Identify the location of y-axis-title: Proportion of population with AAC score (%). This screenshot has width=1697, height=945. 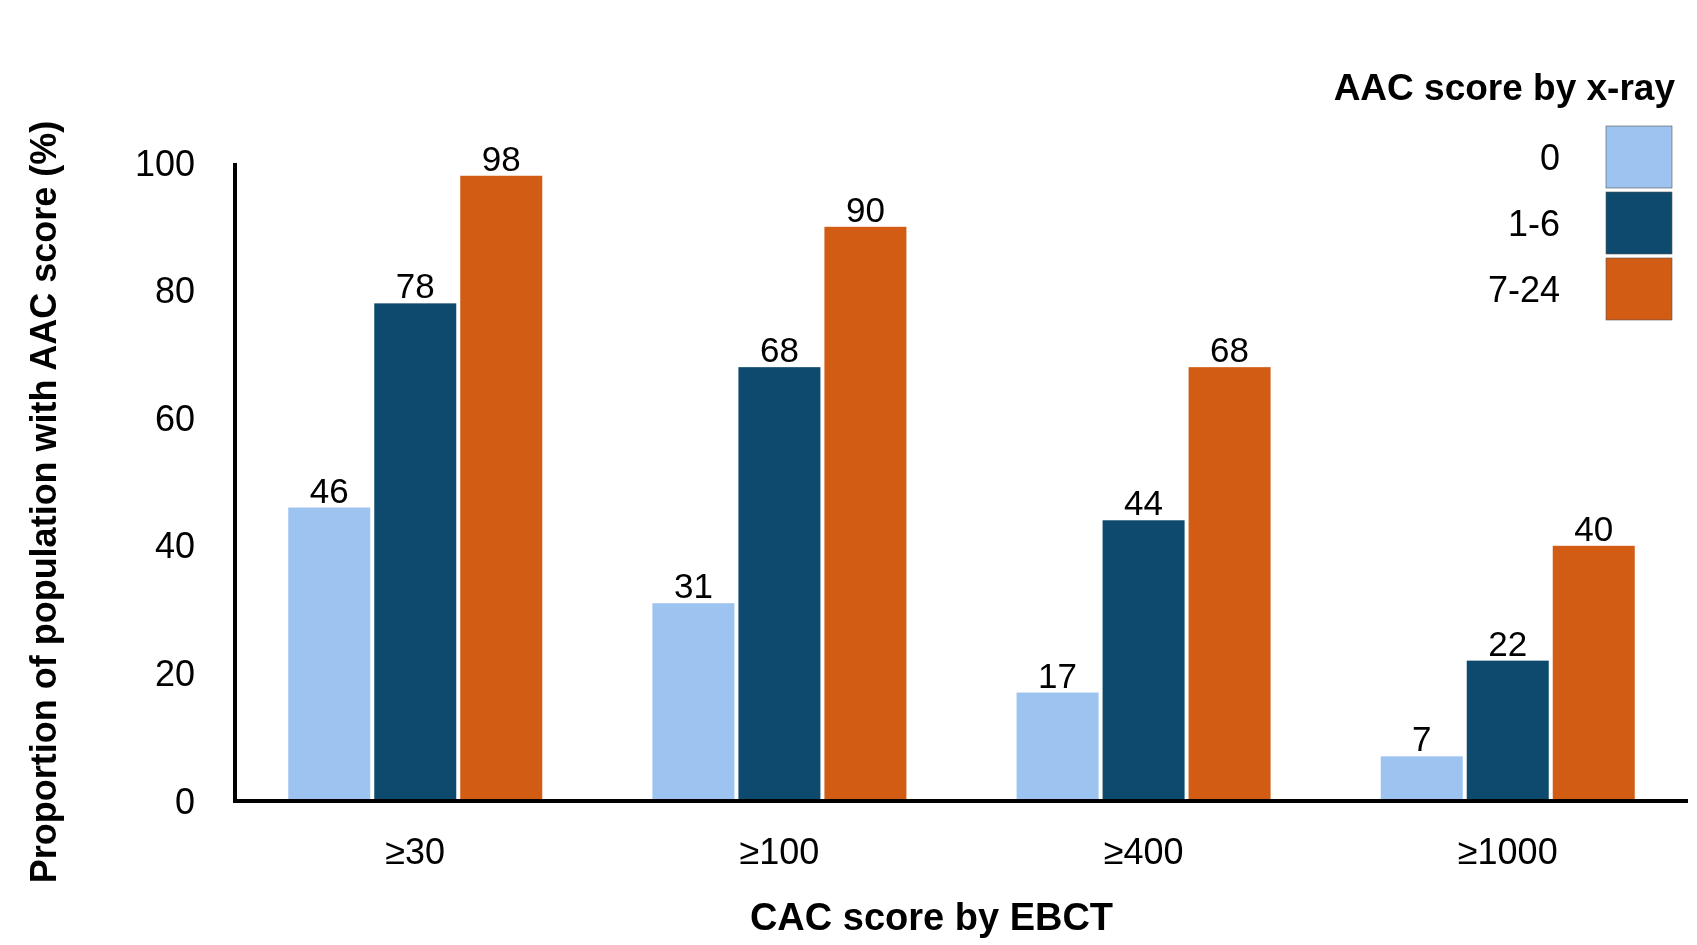
(43, 502).